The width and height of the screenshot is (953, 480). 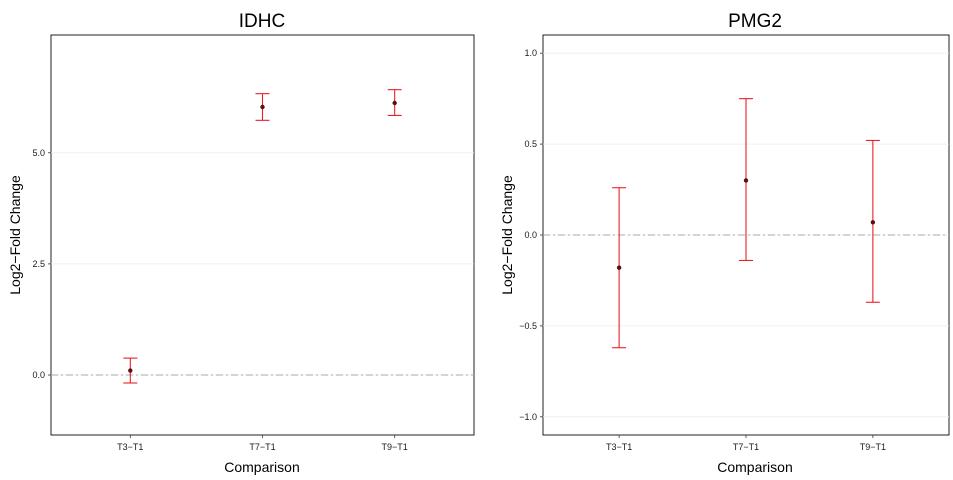 I want to click on pmg2-y-tick-label: 1.0, so click(x=530, y=53).